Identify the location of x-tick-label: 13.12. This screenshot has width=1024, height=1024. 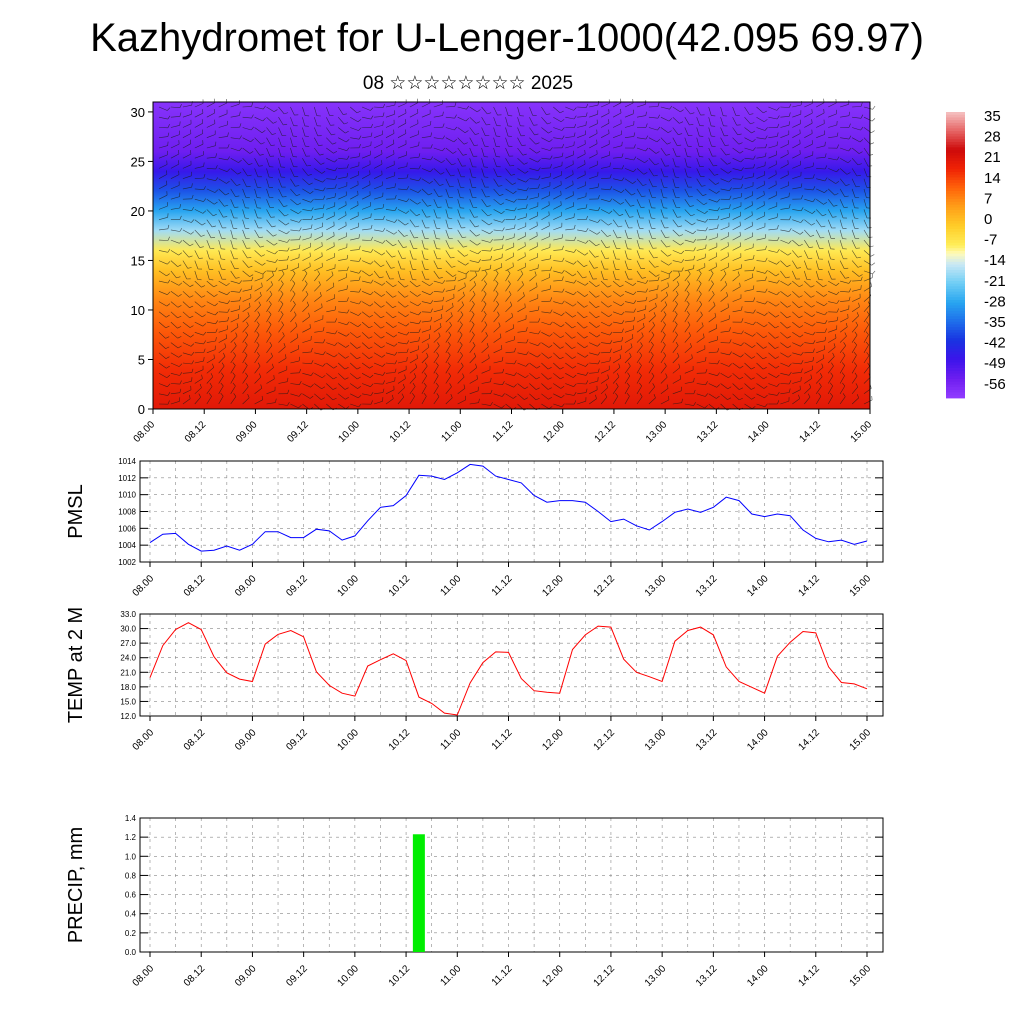
(707, 586).